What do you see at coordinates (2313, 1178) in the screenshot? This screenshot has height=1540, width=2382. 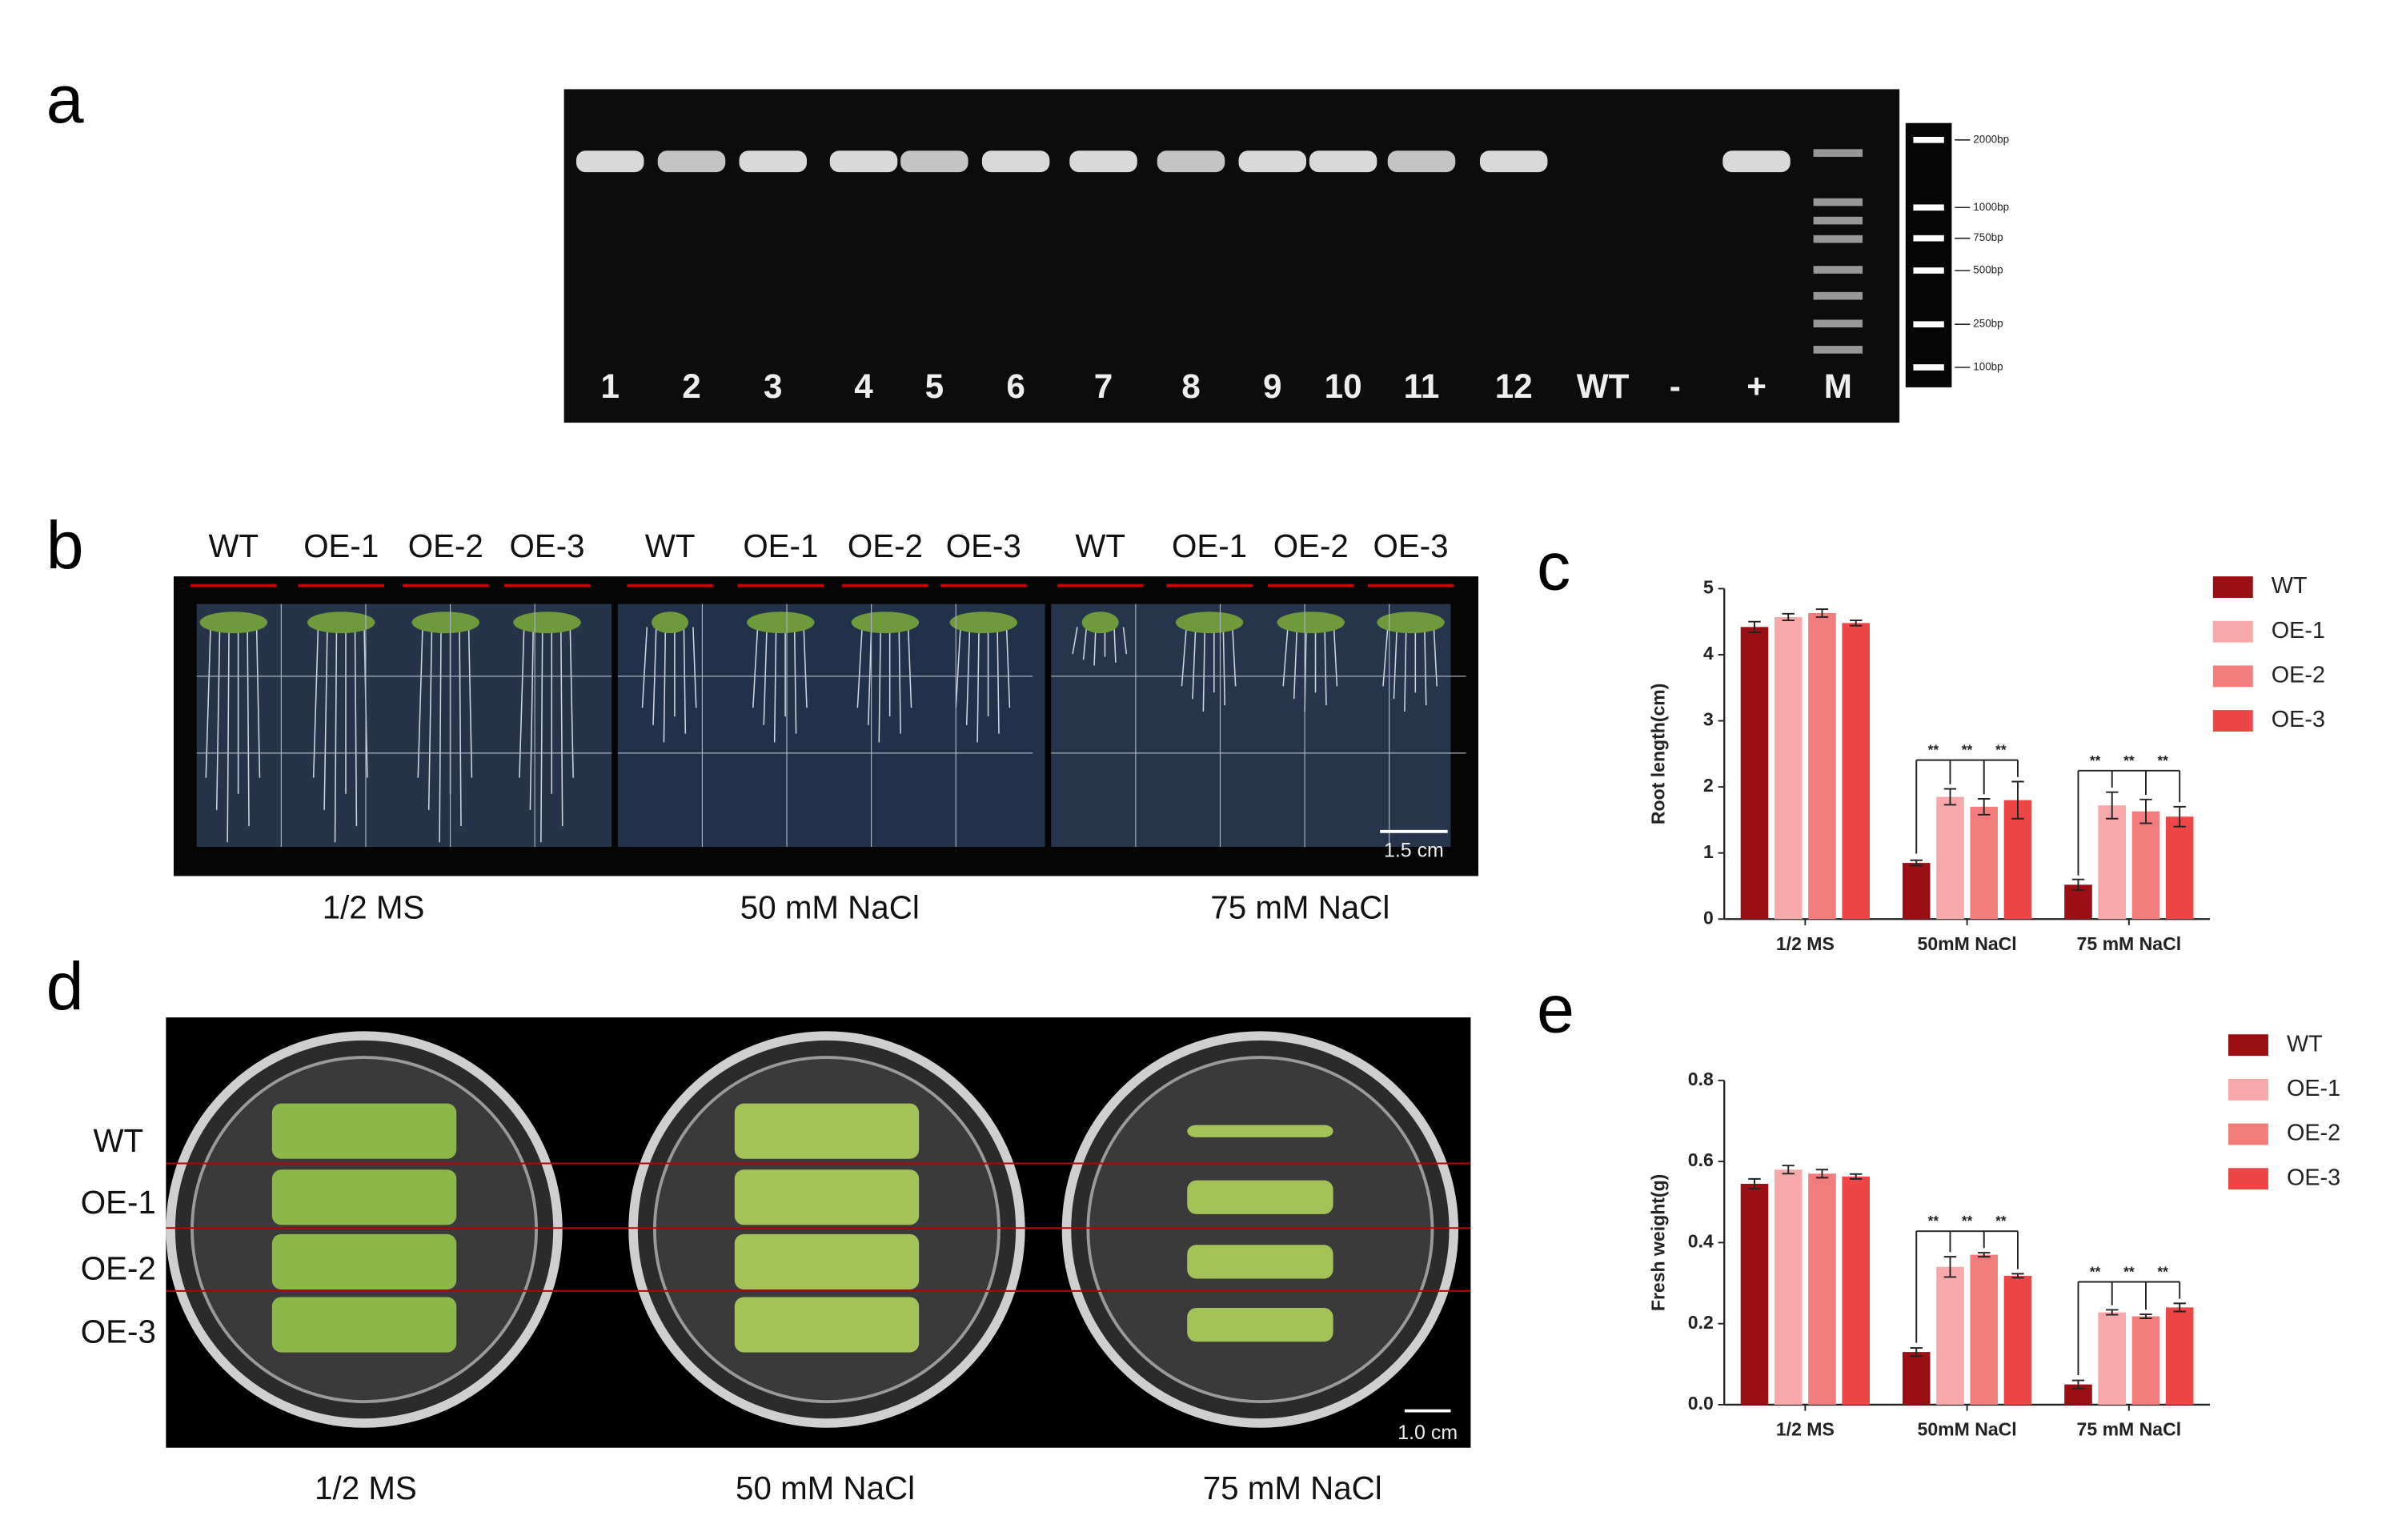 I see `legend-label: OE-3` at bounding box center [2313, 1178].